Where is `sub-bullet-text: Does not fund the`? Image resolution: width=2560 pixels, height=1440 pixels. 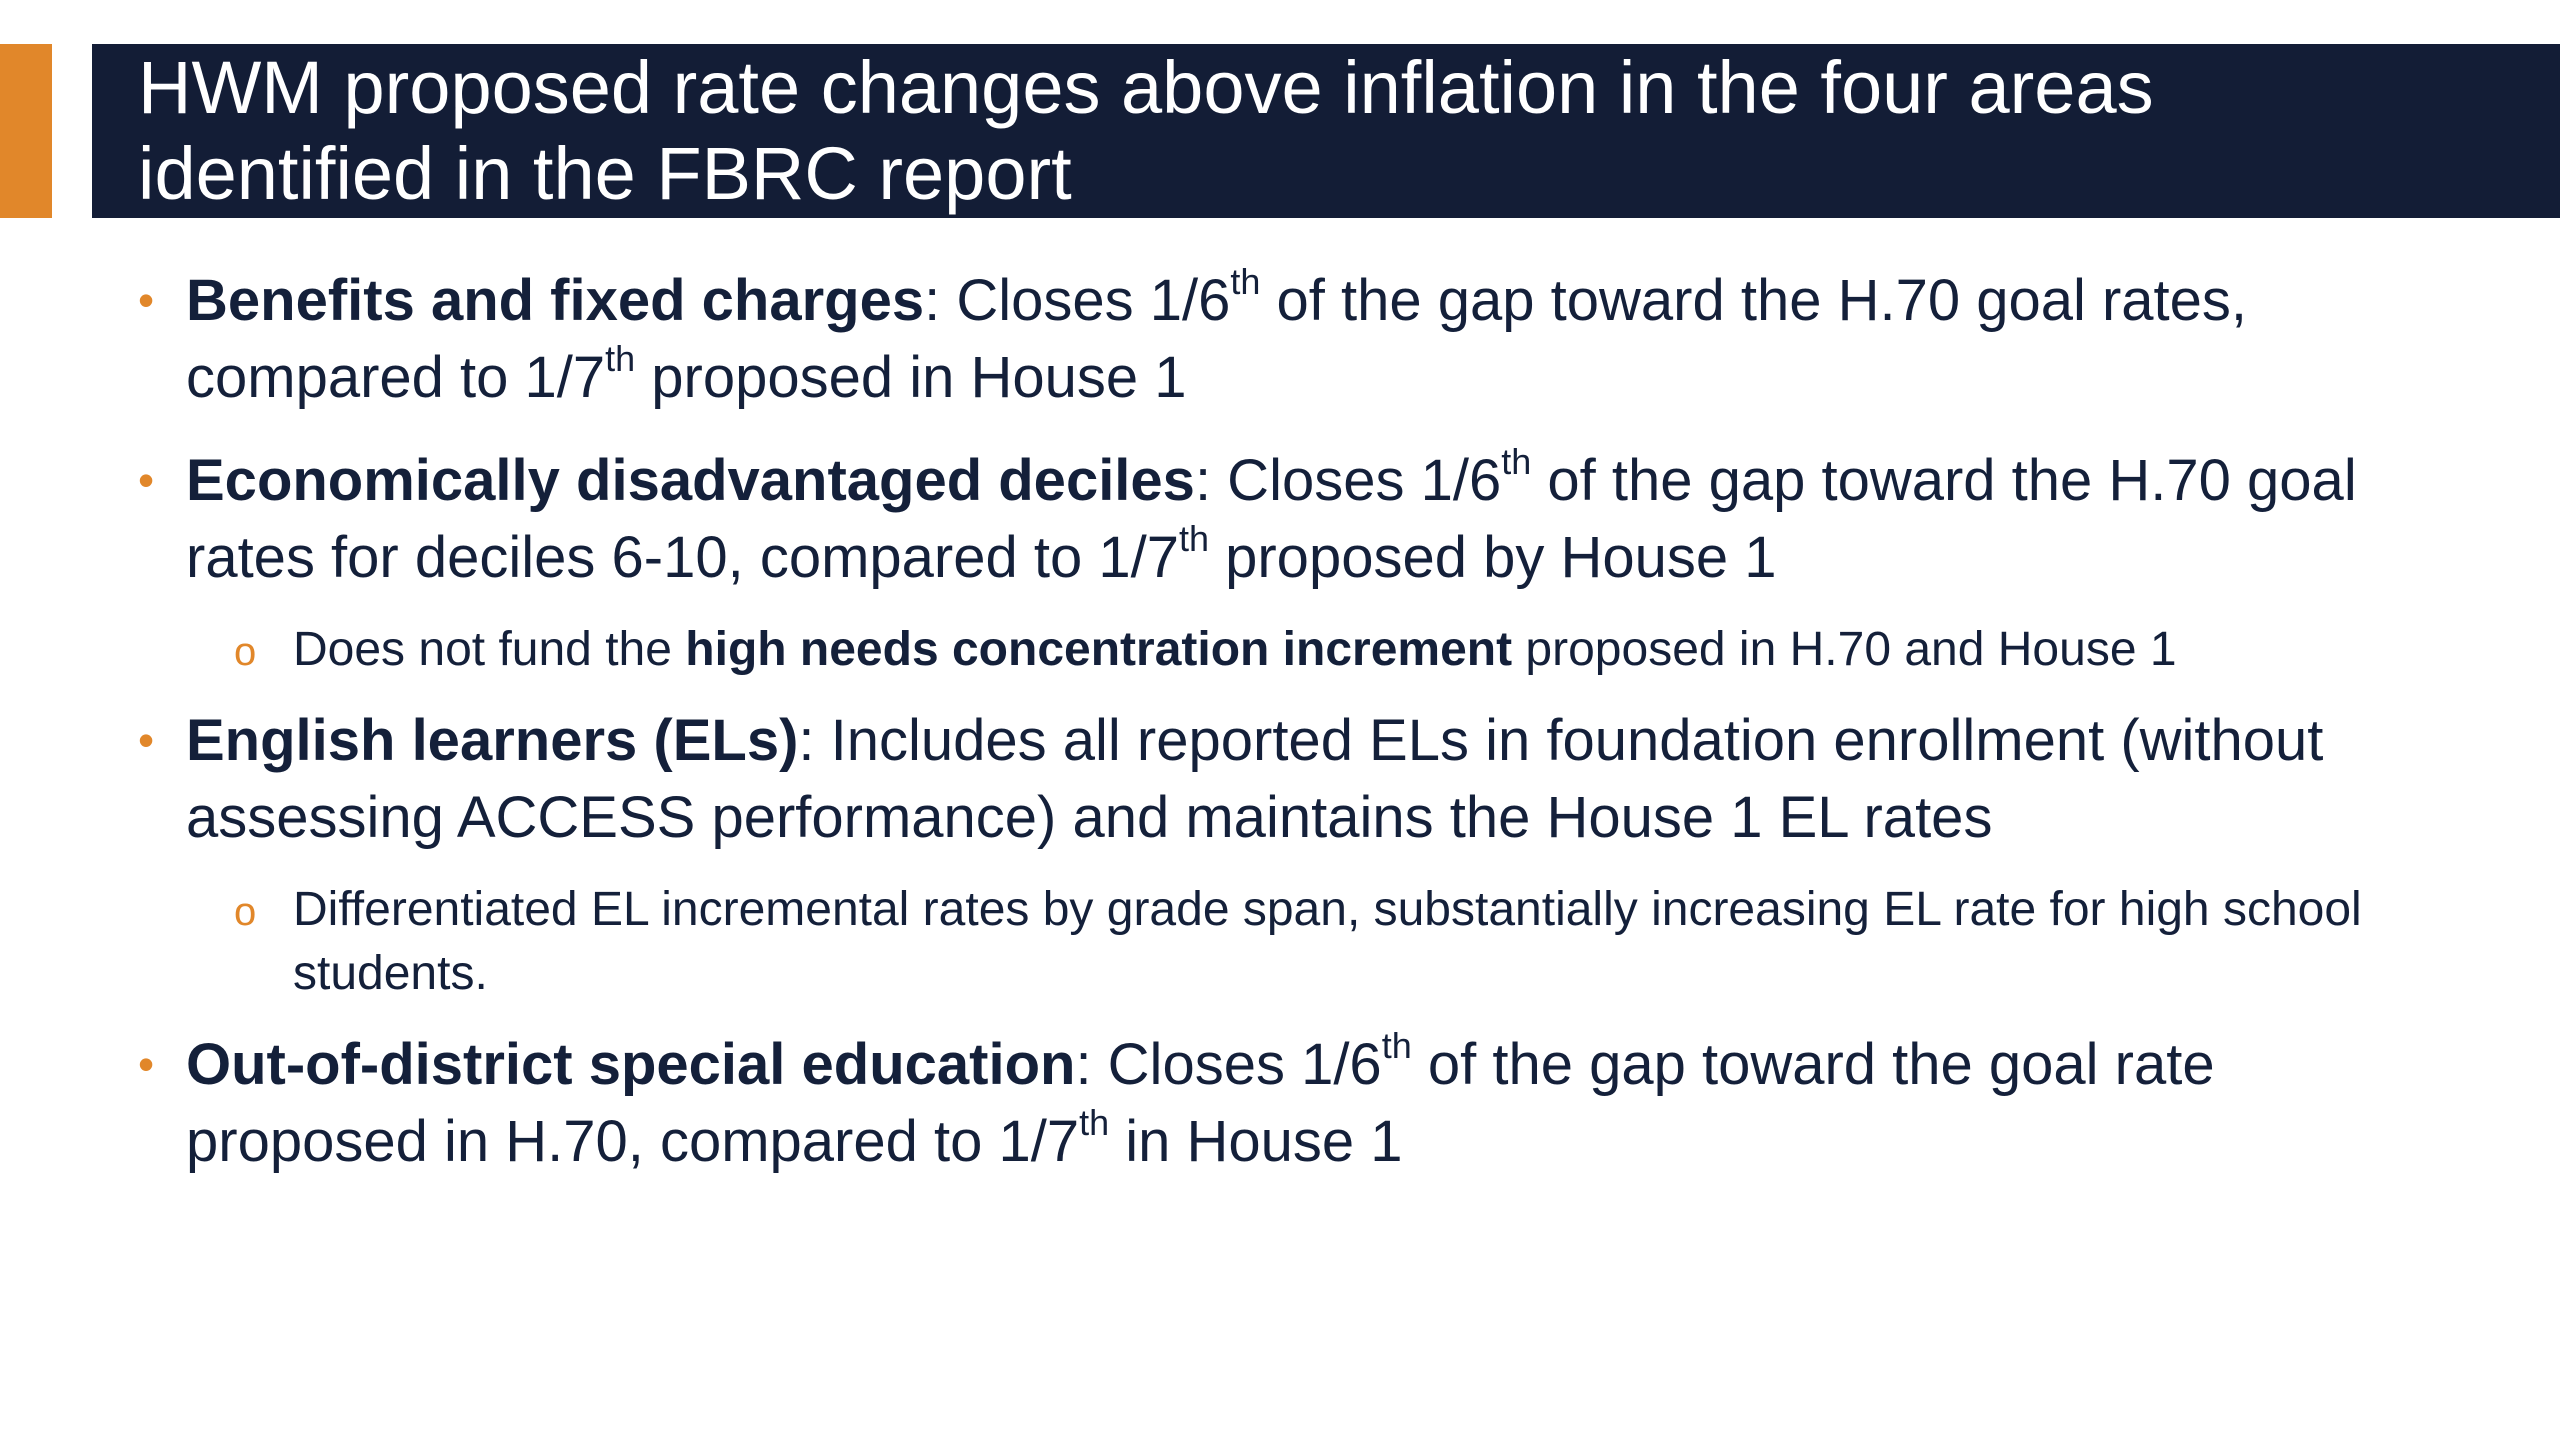
sub-bullet-text: Does not fund the is located at coordinates (489, 649).